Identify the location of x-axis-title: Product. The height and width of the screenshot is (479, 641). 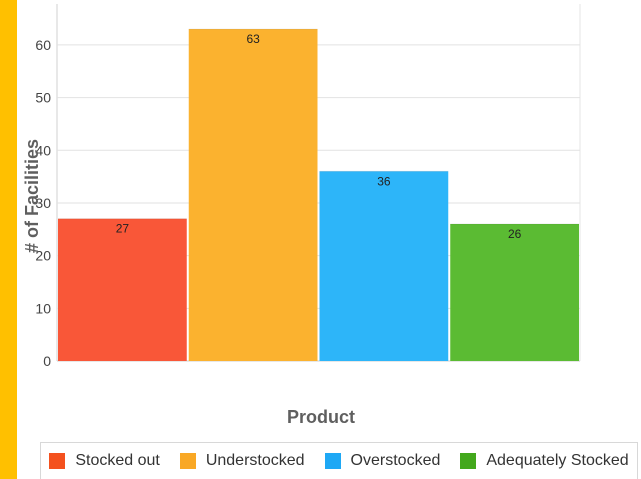
(321, 417).